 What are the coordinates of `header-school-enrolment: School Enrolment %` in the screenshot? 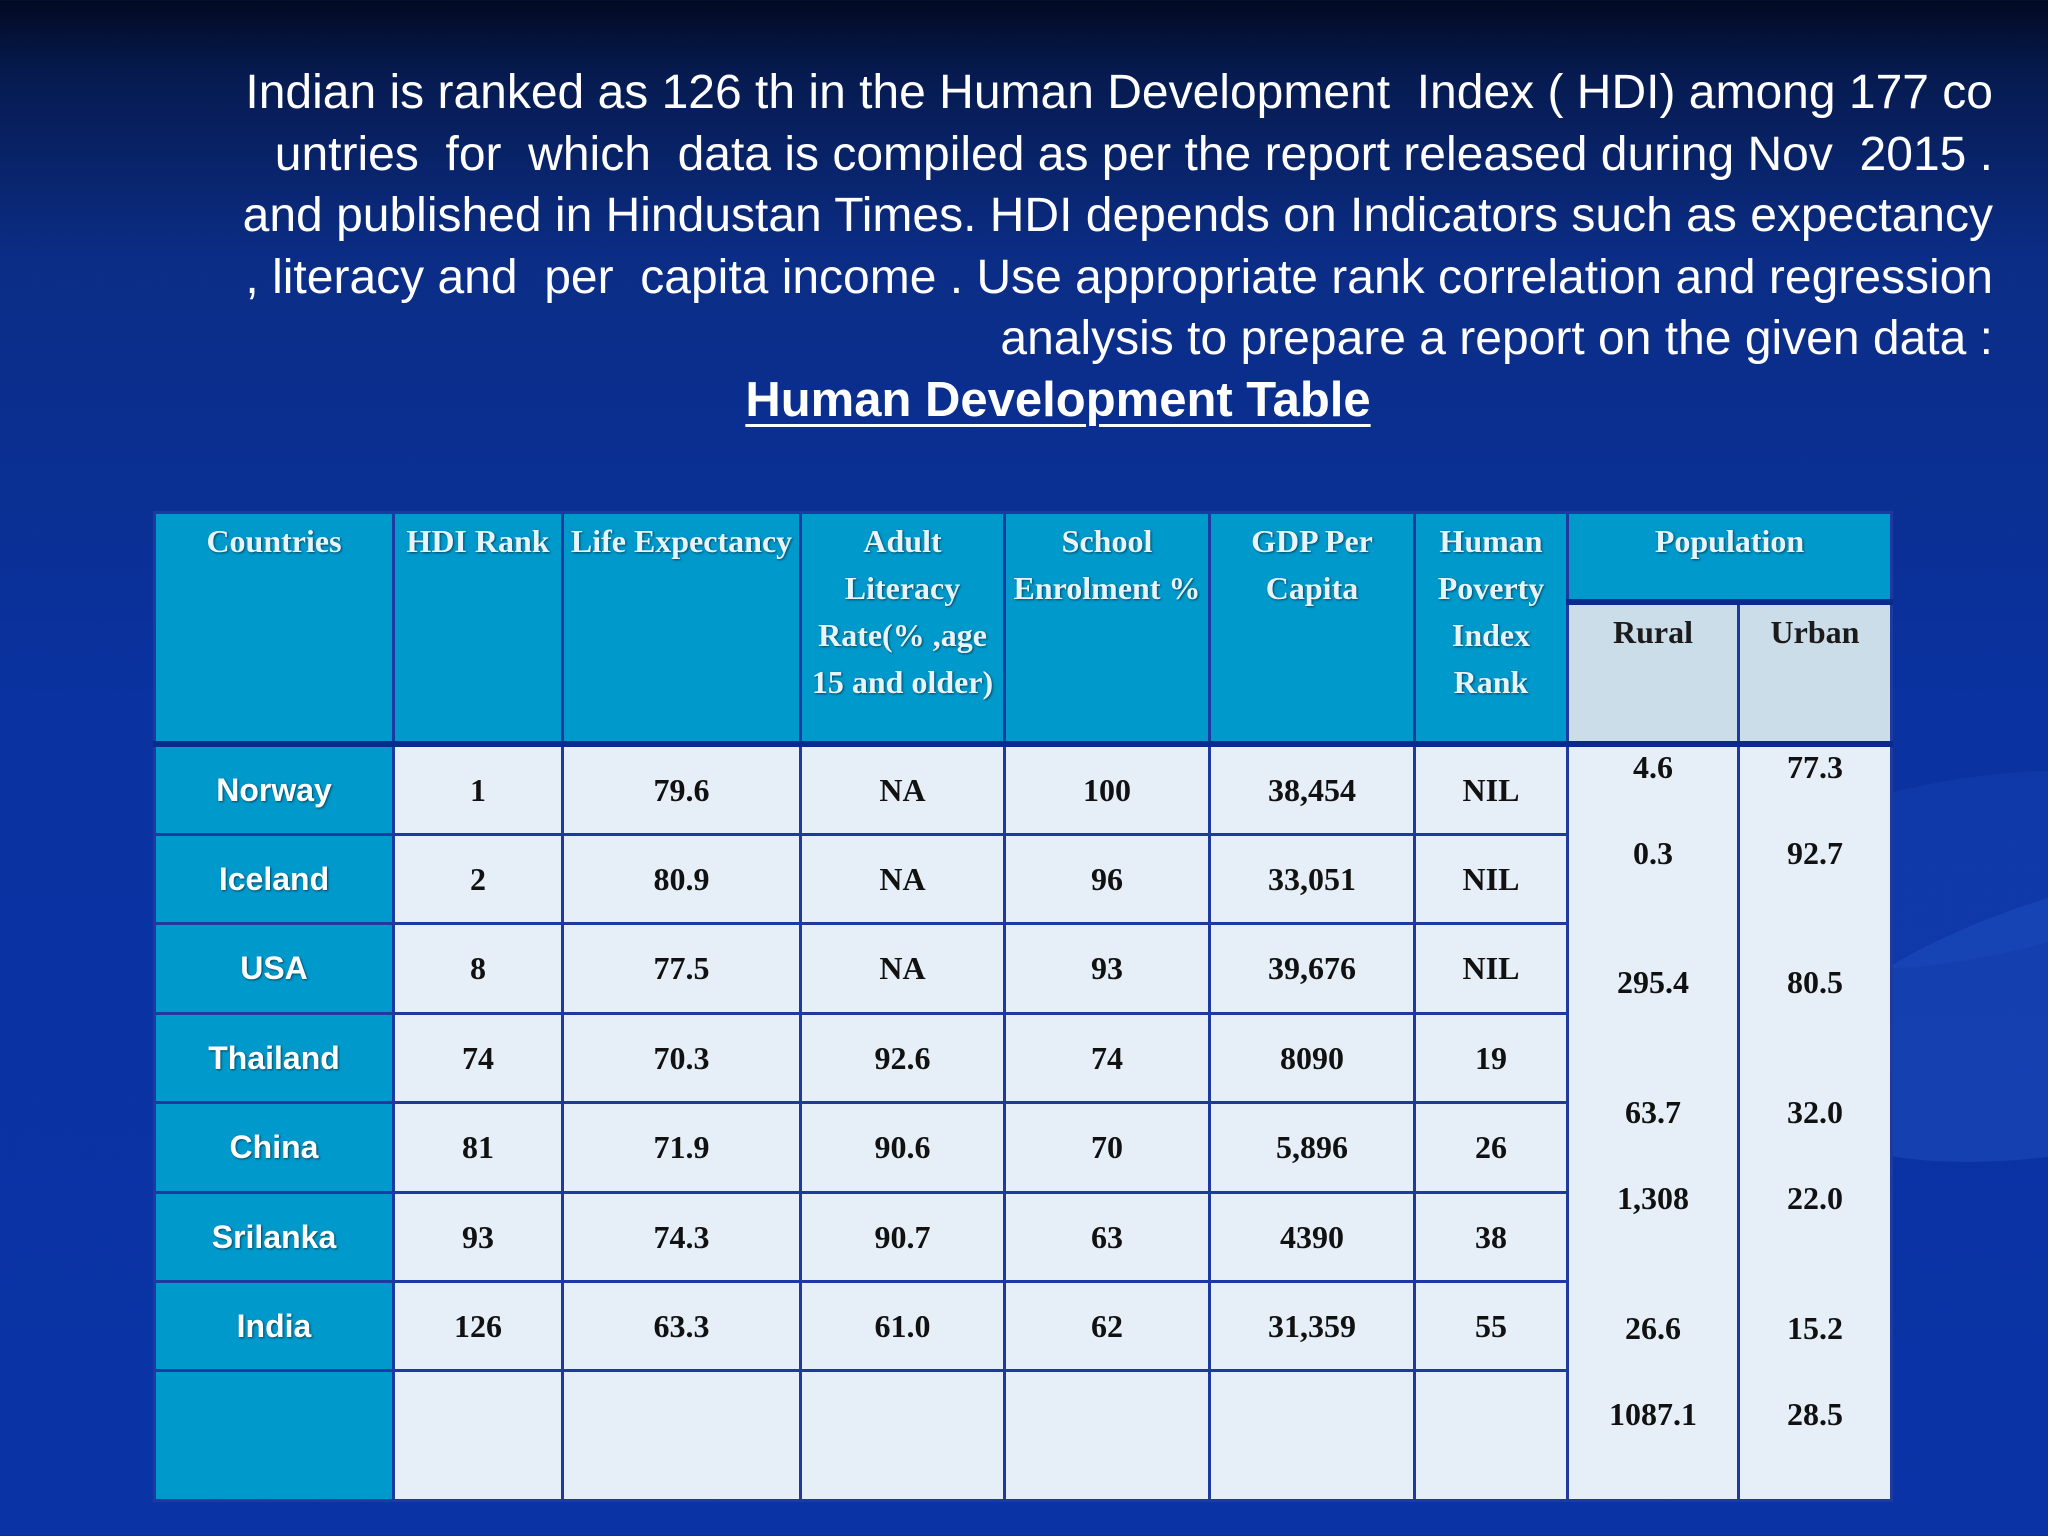 It's located at (1107, 628).